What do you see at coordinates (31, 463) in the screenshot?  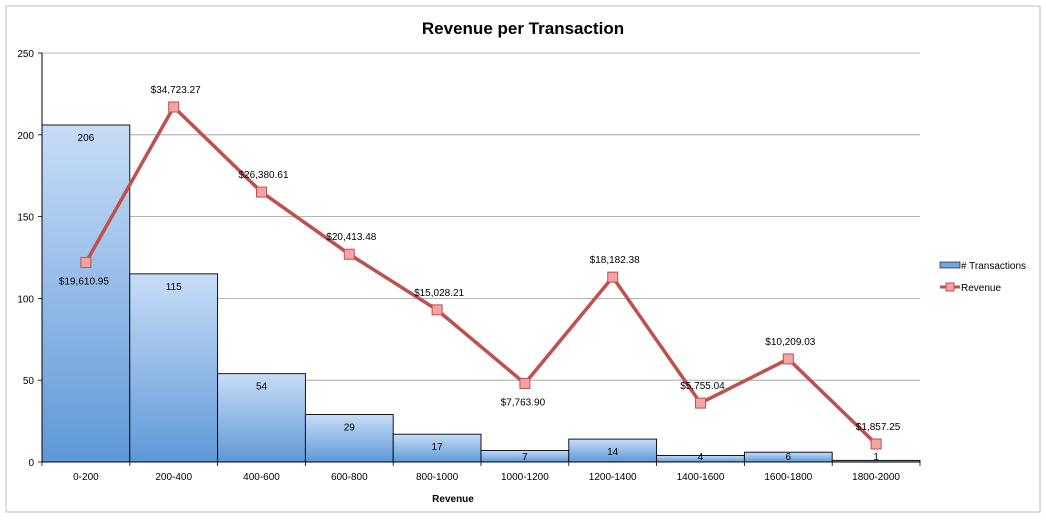 I see `y-tick-label-0: 0` at bounding box center [31, 463].